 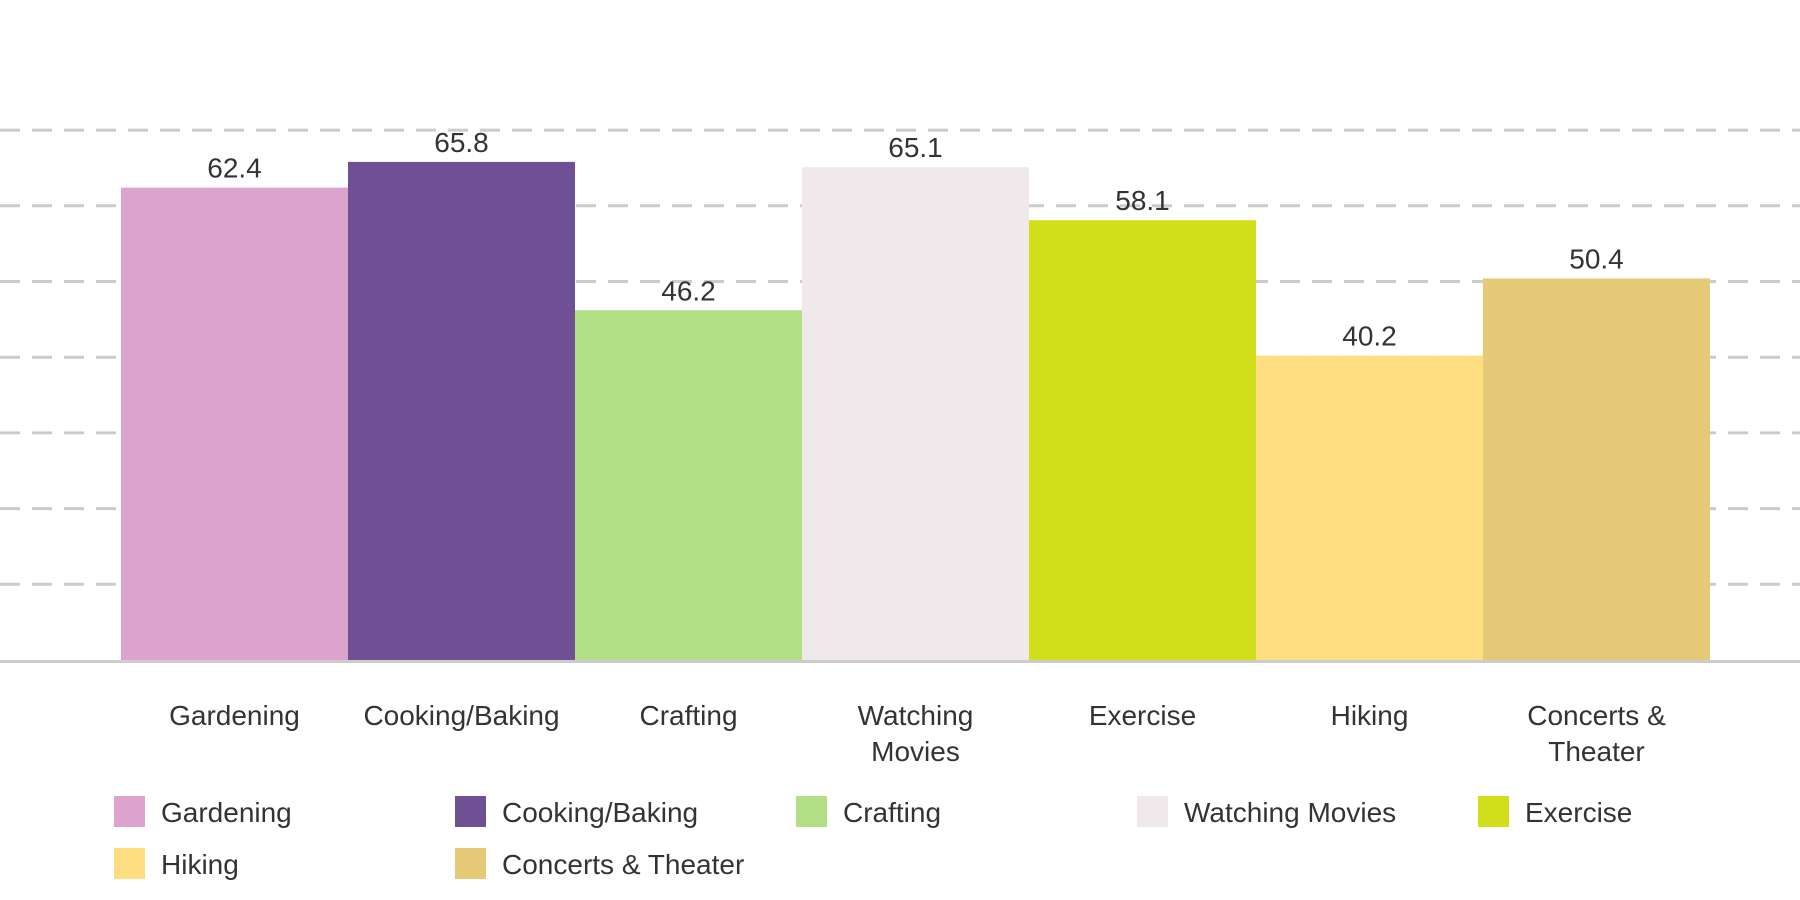 What do you see at coordinates (470, 811) in the screenshot?
I see `legend-swatch-cooking-baking` at bounding box center [470, 811].